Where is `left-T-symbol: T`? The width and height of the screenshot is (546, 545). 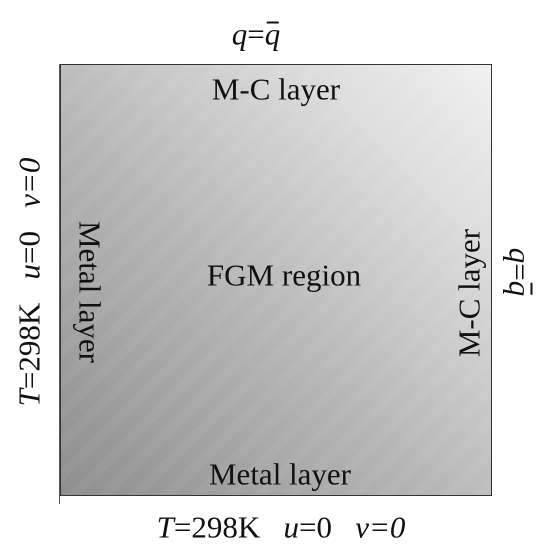
left-T-symbol: T is located at coordinates (29, 398).